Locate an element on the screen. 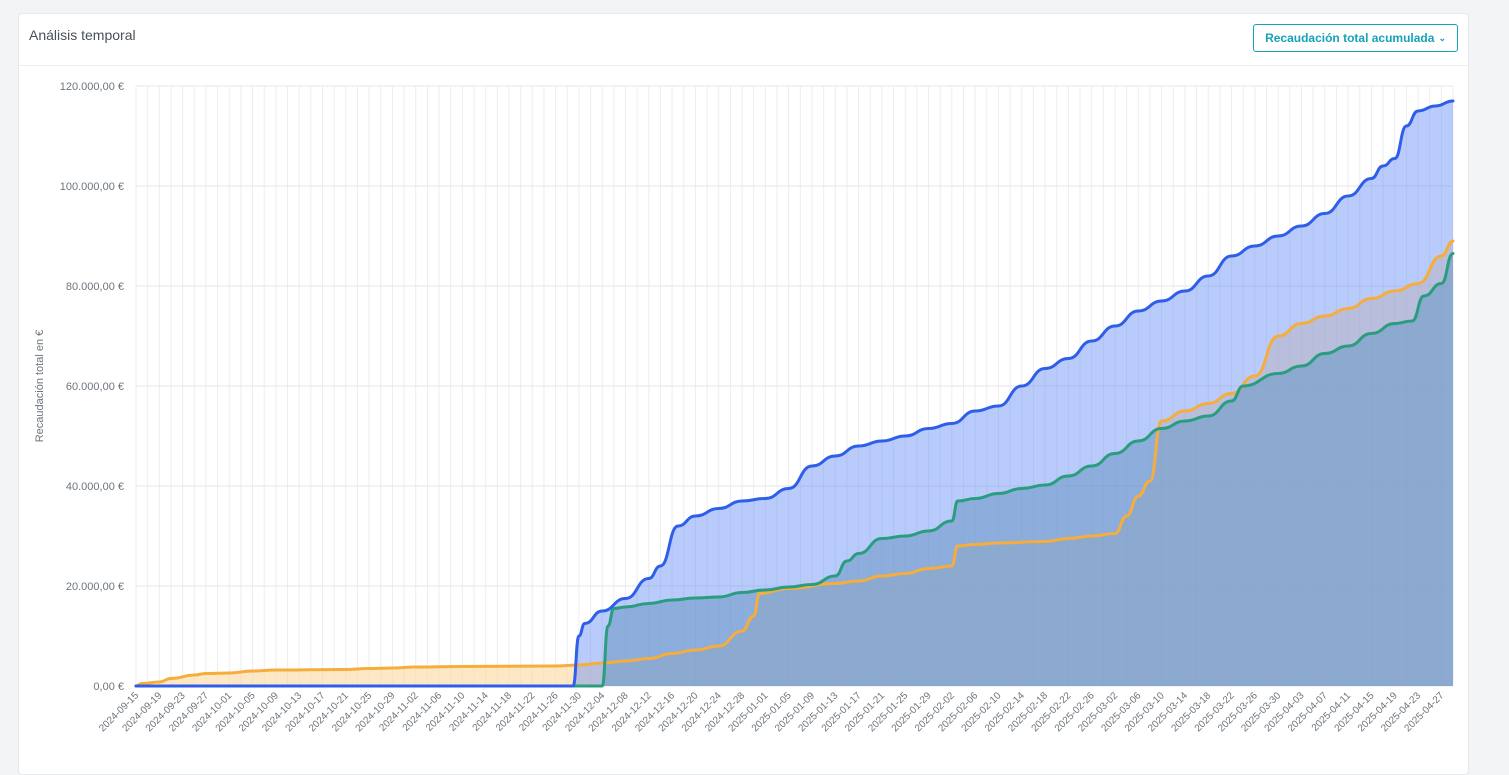 The width and height of the screenshot is (1509, 775). card-title: Análisis temporal is located at coordinates (82, 35).